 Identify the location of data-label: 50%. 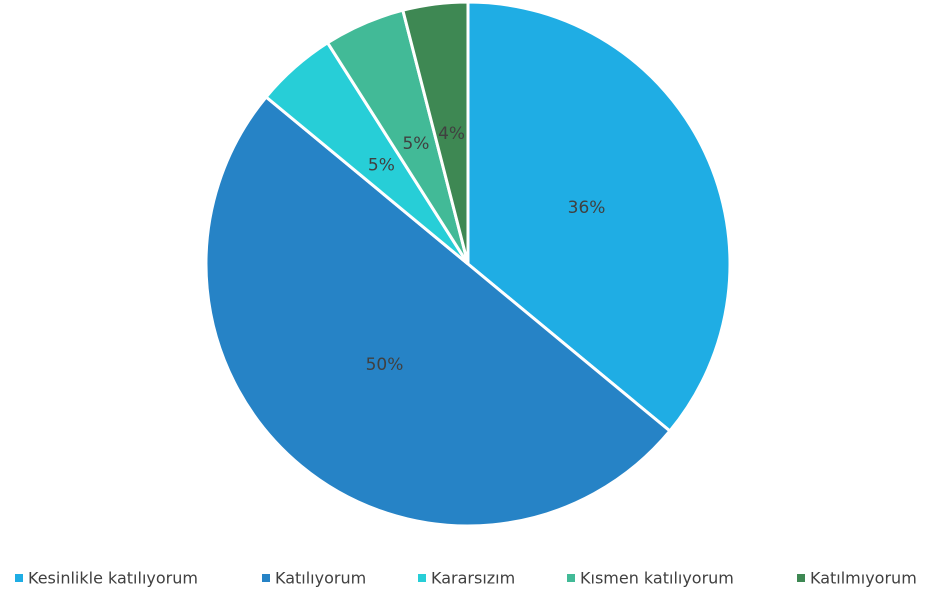
(385, 365).